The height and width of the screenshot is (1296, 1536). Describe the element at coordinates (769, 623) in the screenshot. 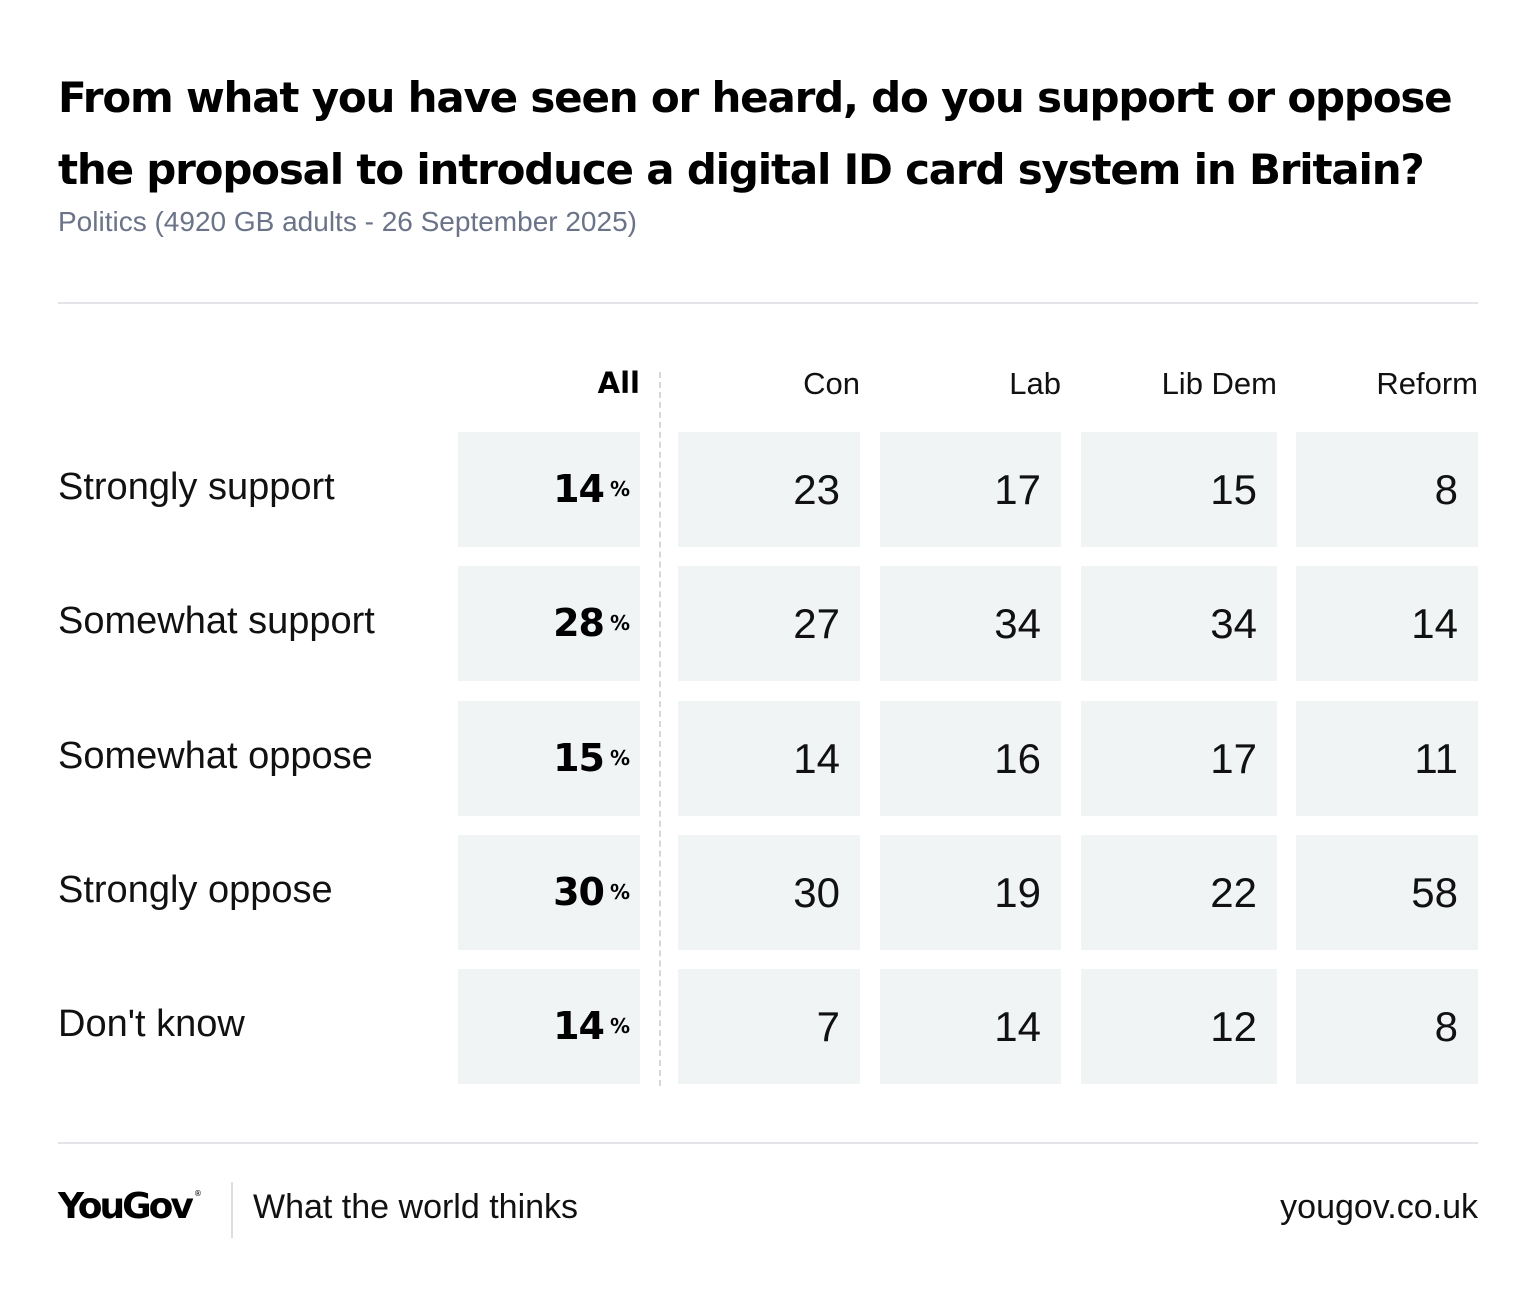

I see `table-cell: 27` at that location.